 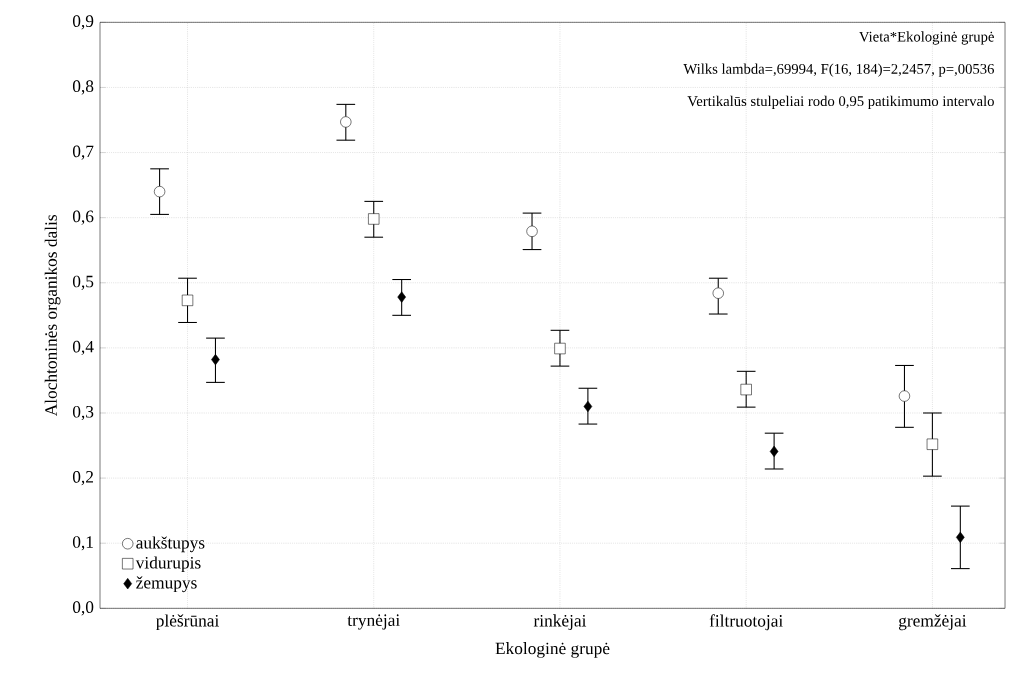 I want to click on annotation: Vieta*Ekologinė grupė, so click(x=926, y=38).